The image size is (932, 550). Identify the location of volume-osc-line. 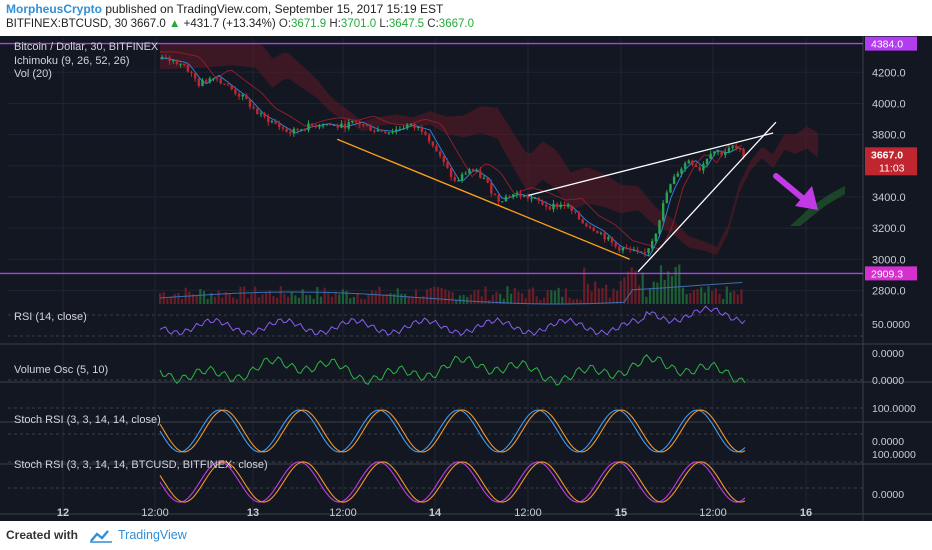
(452, 370).